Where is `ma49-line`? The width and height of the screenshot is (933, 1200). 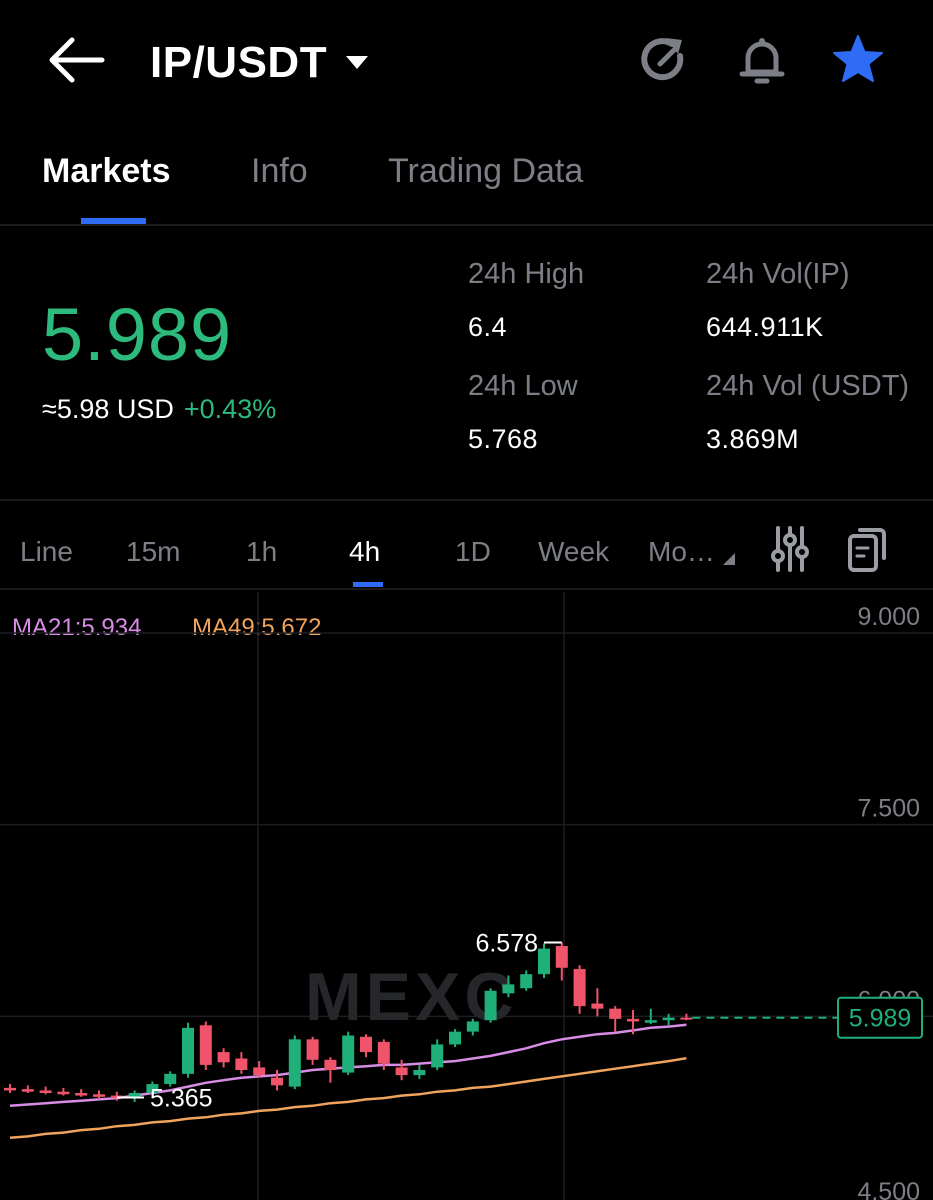
ma49-line is located at coordinates (348, 1097).